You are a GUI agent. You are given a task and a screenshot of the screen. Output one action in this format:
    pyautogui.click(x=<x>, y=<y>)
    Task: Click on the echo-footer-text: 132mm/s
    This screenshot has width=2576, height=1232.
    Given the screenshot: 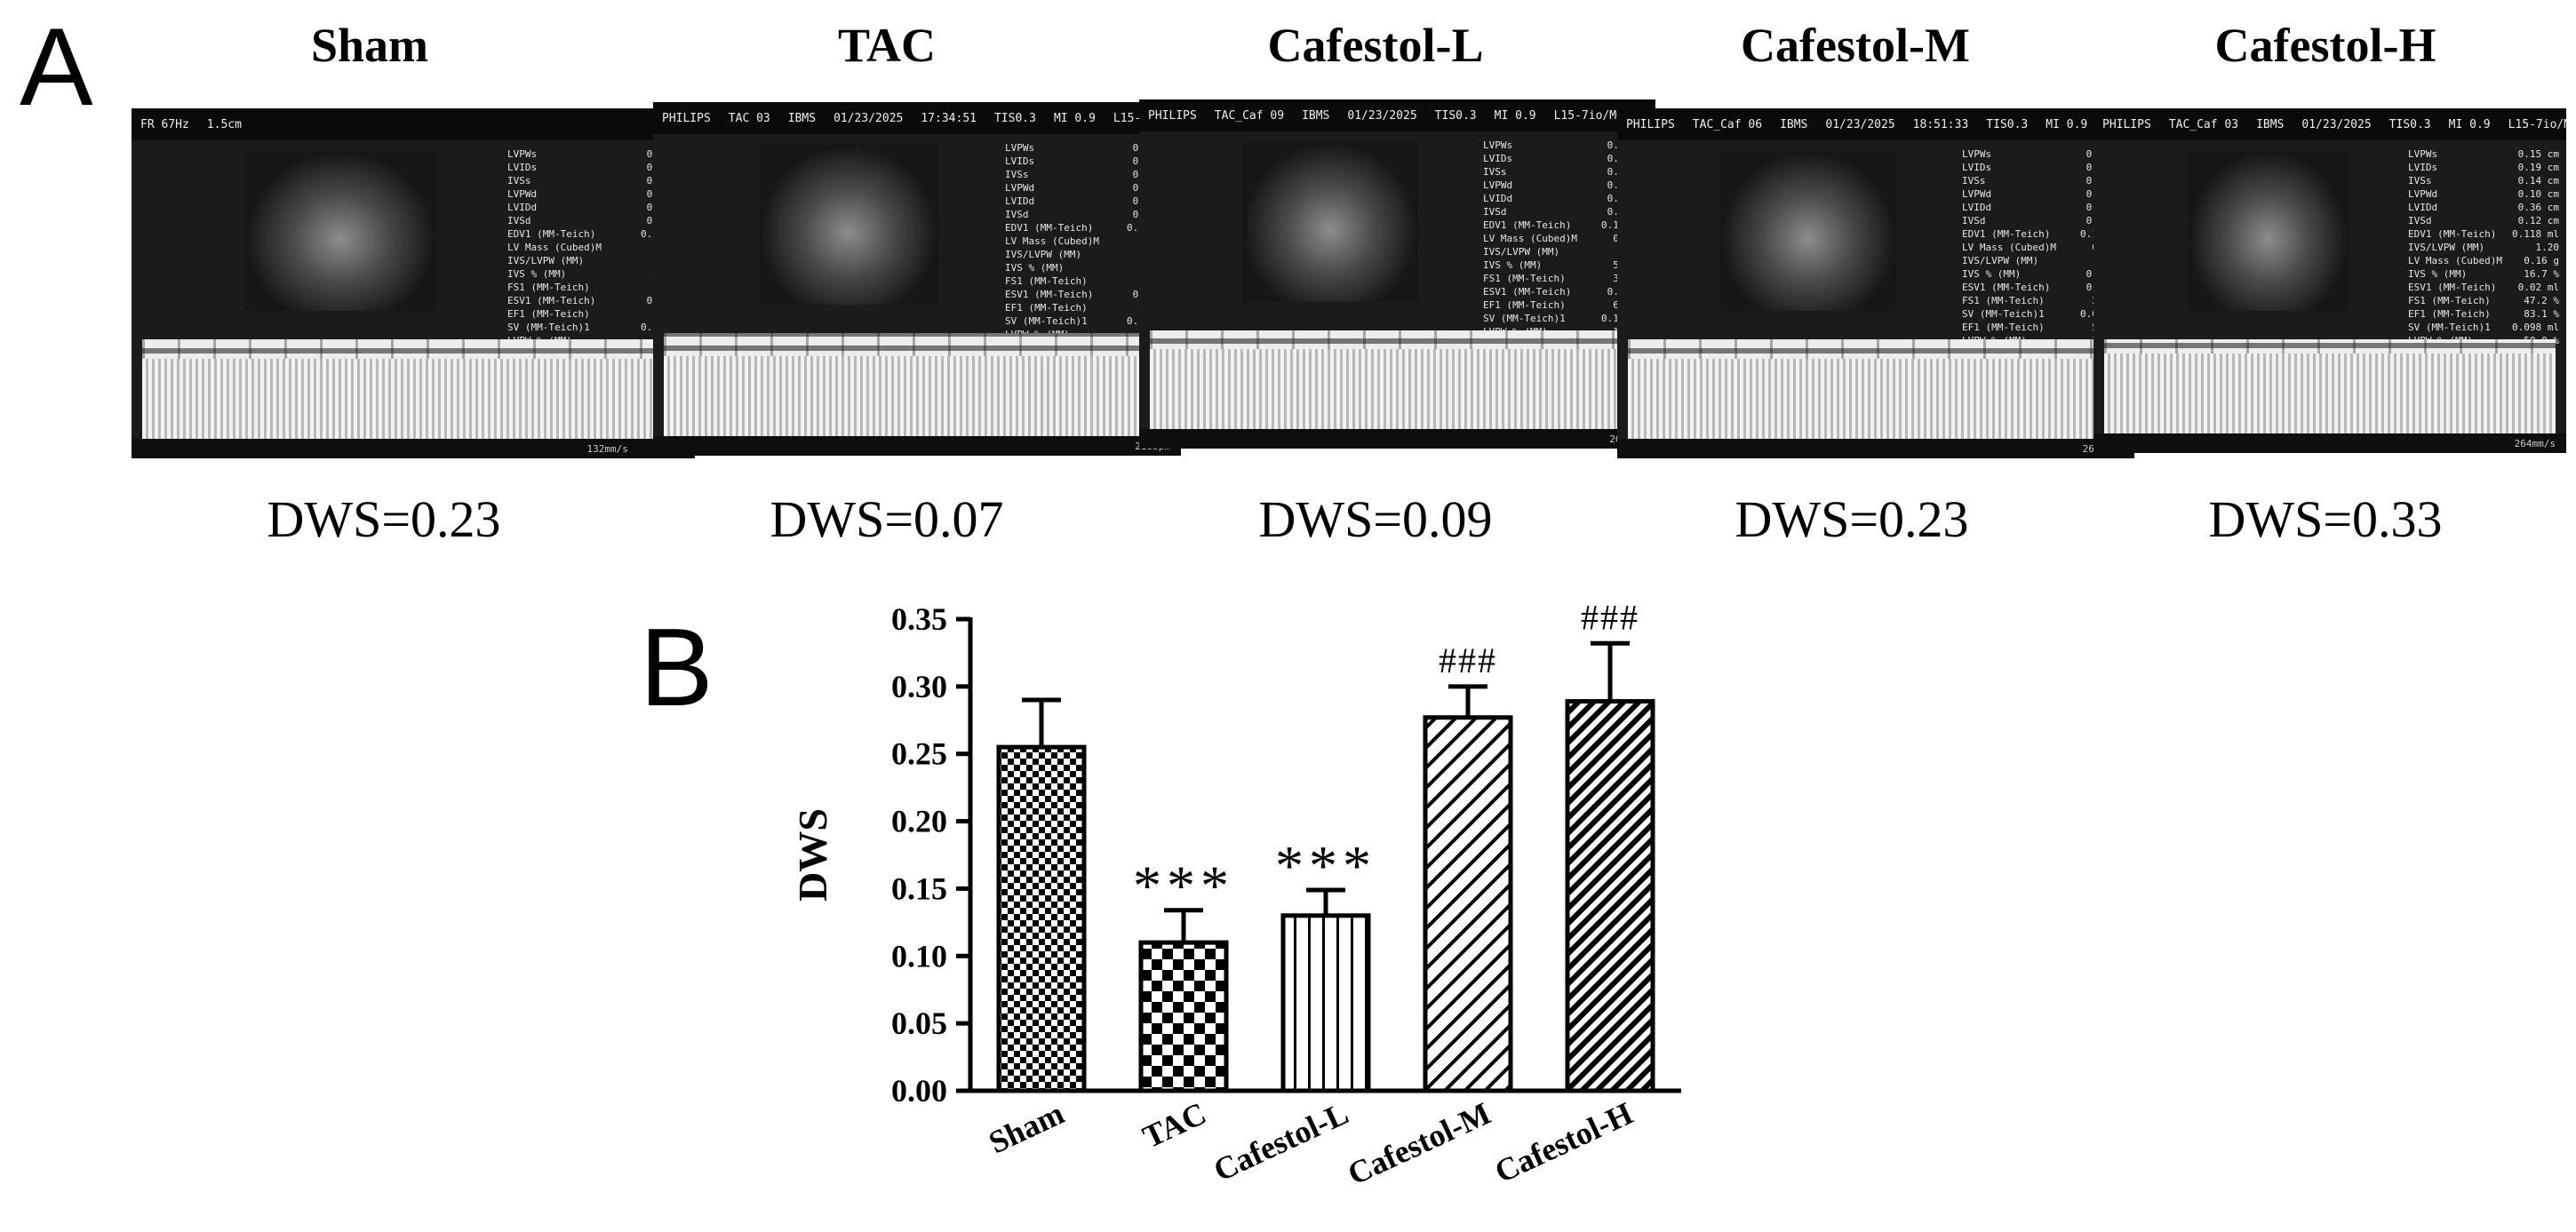 What is the action you would take?
    pyautogui.click(x=607, y=448)
    